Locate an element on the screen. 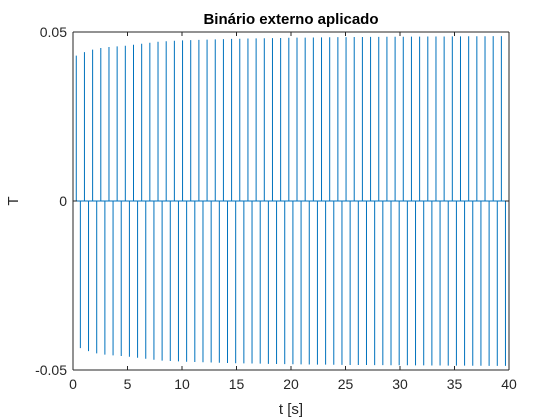 The height and width of the screenshot is (420, 560). x-axis-label: t [s] is located at coordinates (291, 409).